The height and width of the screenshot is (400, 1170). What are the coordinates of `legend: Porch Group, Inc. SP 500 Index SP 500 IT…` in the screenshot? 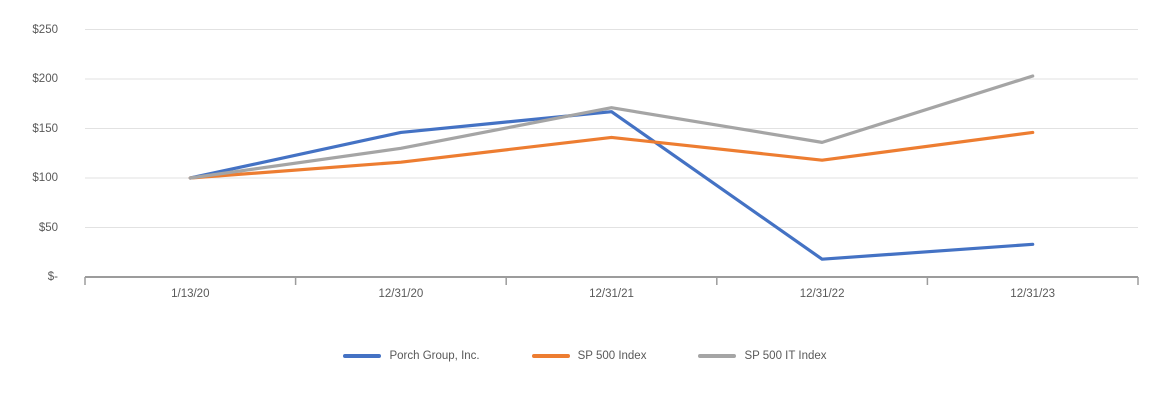 It's located at (585, 356).